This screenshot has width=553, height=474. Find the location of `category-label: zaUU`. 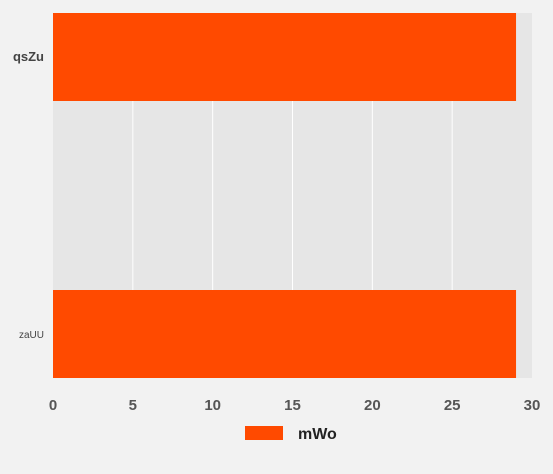

category-label: zaUU is located at coordinates (31, 335).